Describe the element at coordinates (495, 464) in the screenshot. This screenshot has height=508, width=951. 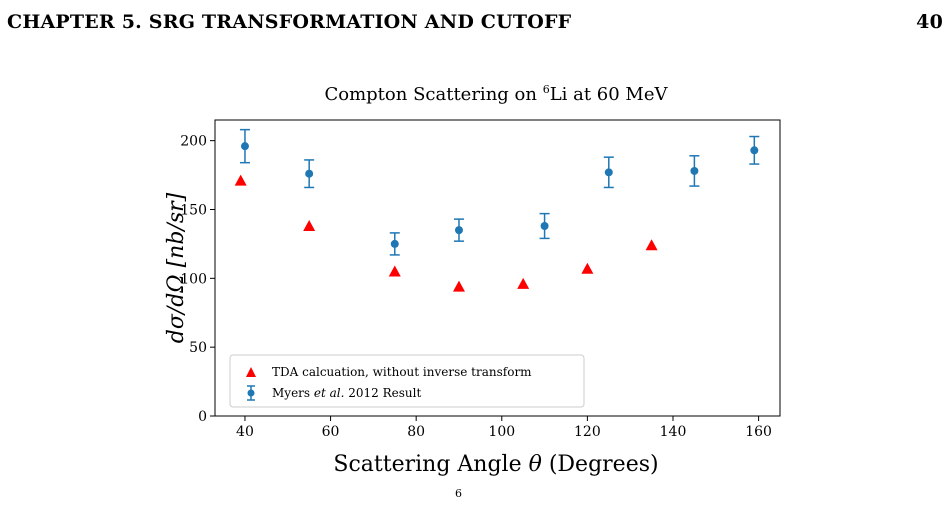
I see `x-axis-label: Scattering Angle θ (Degrees)` at that location.